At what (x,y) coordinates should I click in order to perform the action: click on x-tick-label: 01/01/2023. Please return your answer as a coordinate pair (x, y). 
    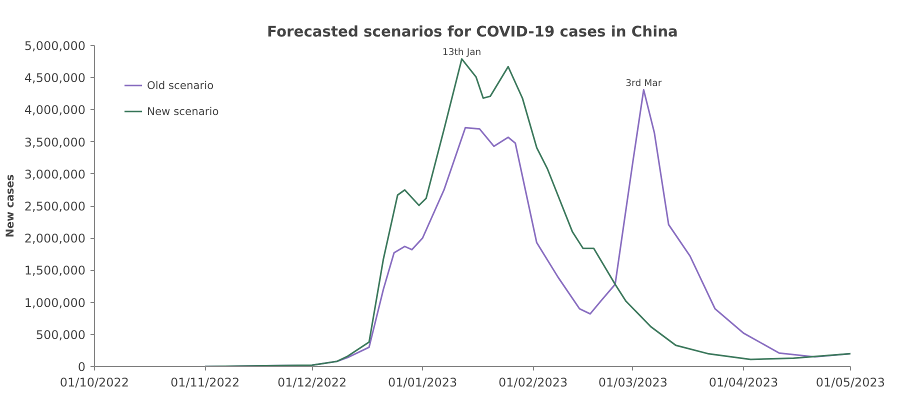
    Looking at the image, I should click on (423, 383).